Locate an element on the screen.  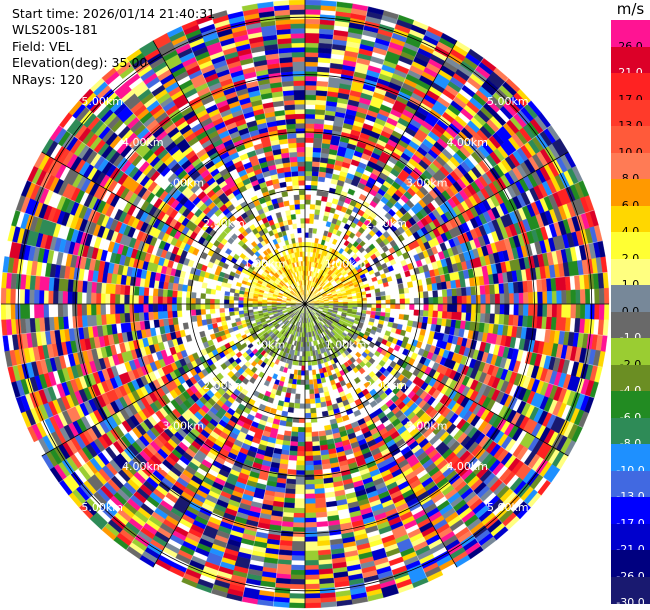
elevation-label: Elevation(deg): 35.00 is located at coordinates (80, 63).